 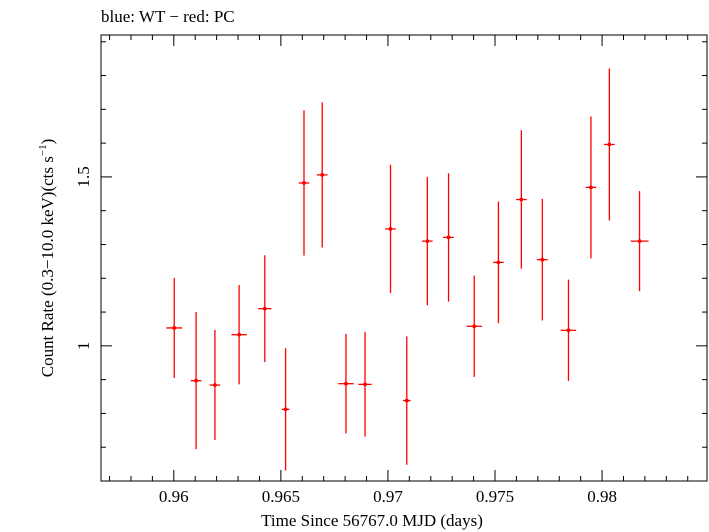 I want to click on y-axis-label-main: Count Rate (0.3−10.0 keV)(cts s, so click(x=47, y=266).